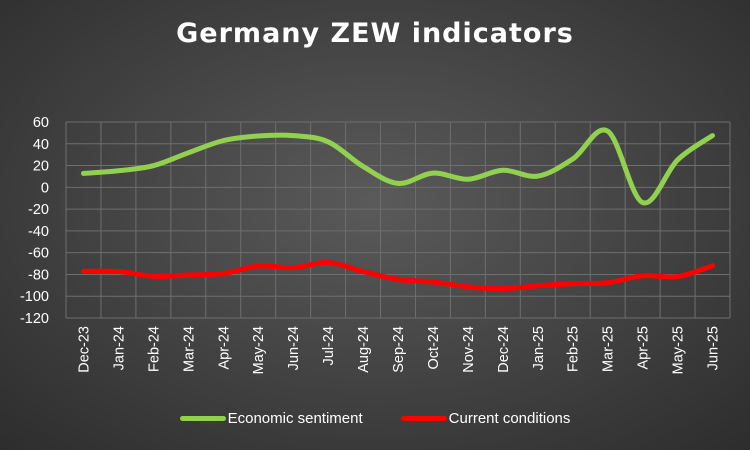 The height and width of the screenshot is (450, 750). I want to click on y-tick-label: 60, so click(41, 123).